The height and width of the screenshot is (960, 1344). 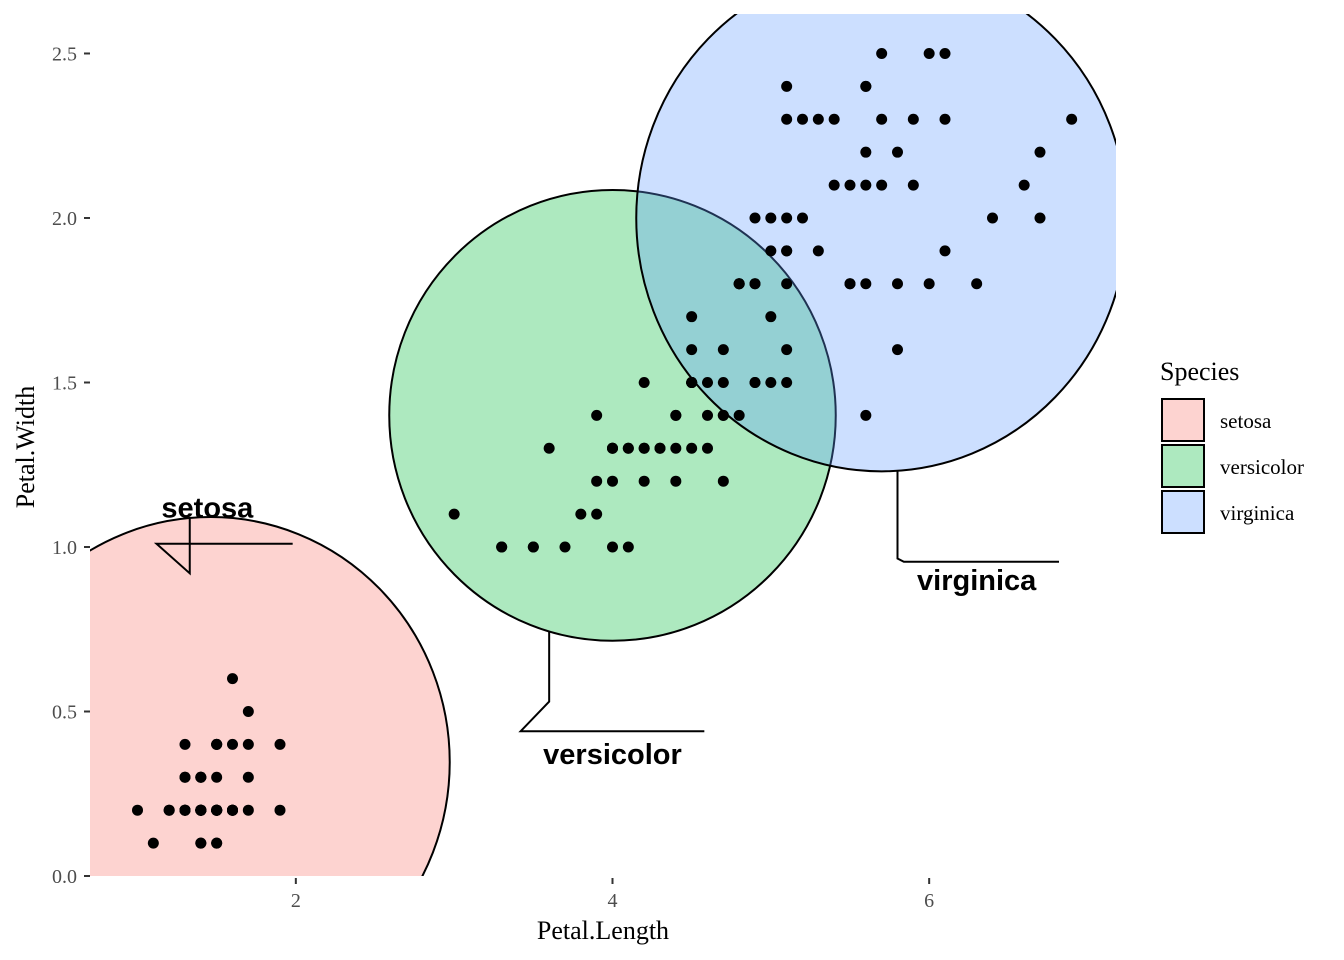 I want to click on ellipse-setosa, so click(x=270, y=696).